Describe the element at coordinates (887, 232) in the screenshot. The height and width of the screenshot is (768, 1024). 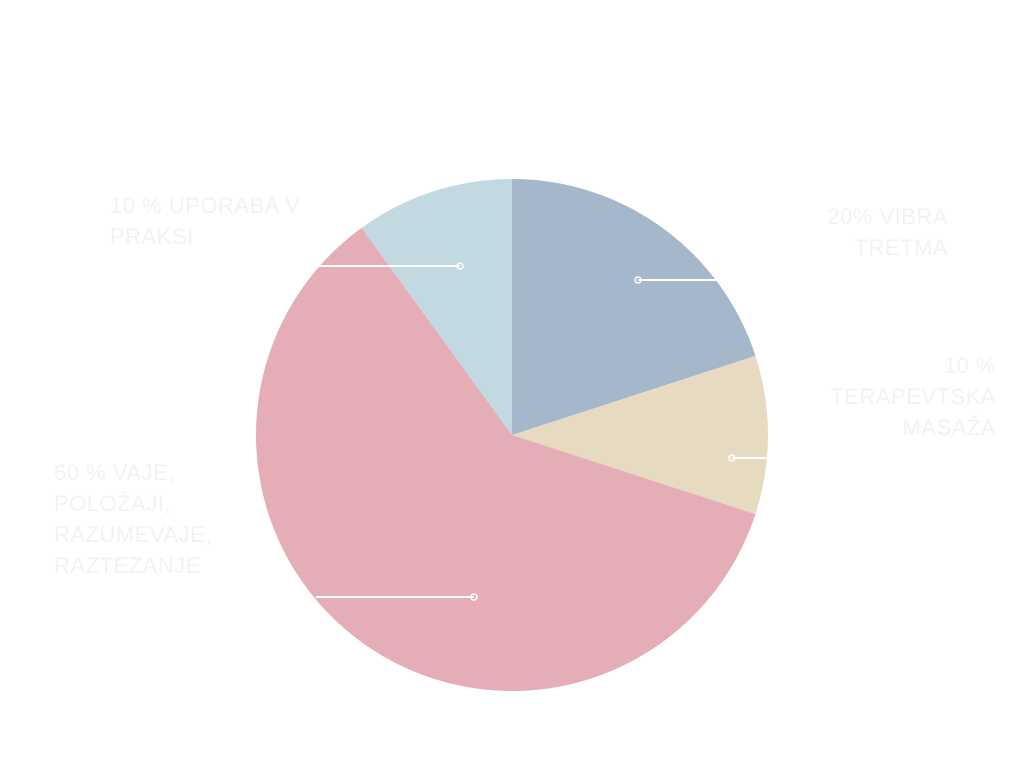
I see `slice-label-vibra-tretma: 20% VIBRA TRETMA` at that location.